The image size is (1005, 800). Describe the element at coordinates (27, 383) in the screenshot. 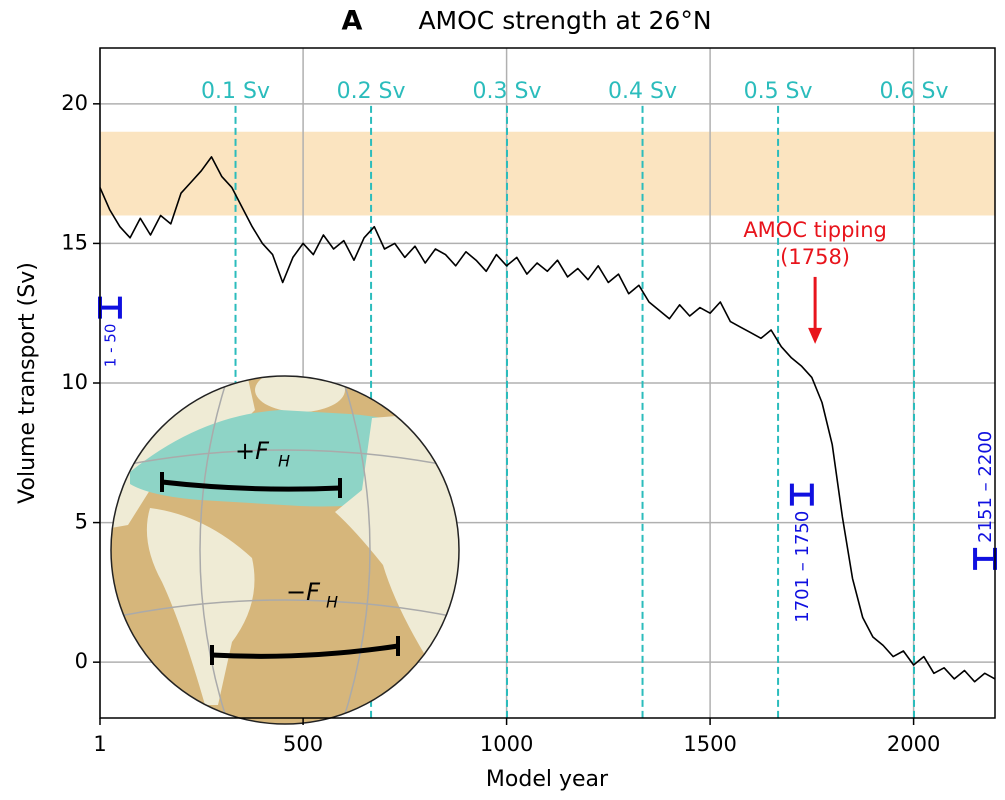

I see `y-axis-label: Volume transport (Sv)` at that location.